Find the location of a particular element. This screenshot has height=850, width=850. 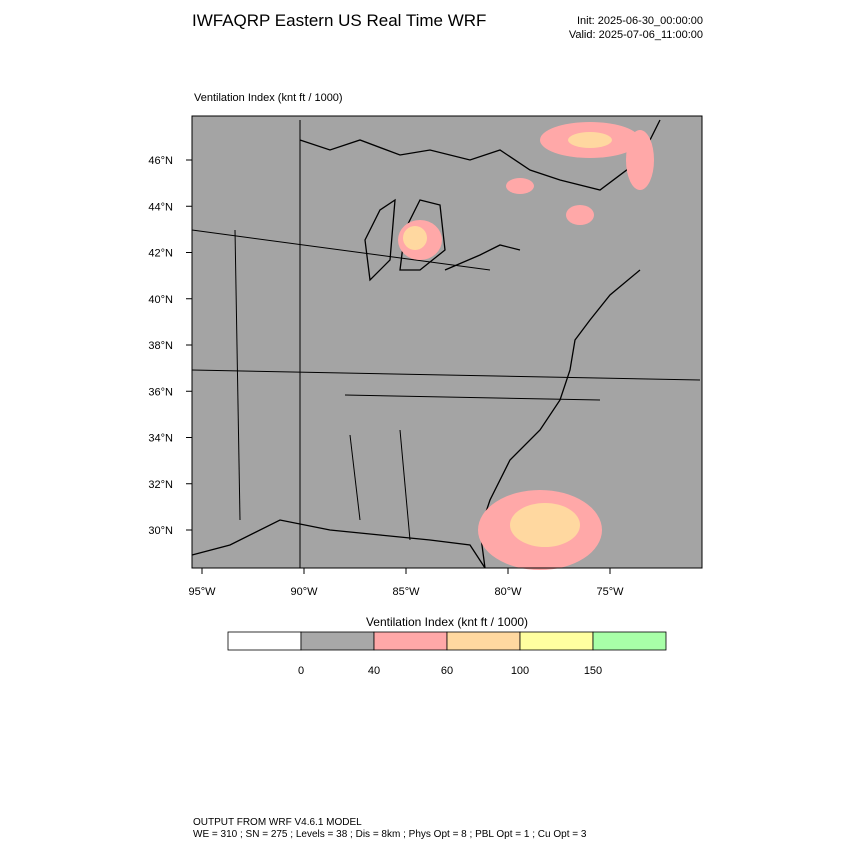

lat-label: 30°N is located at coordinates (160, 531).